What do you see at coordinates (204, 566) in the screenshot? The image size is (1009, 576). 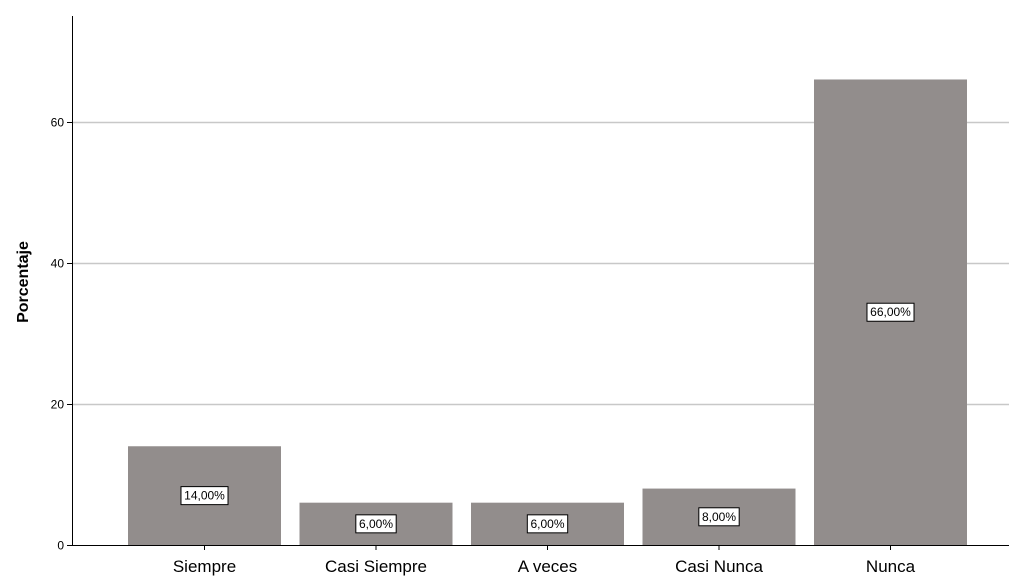 I see `x-tick-label: Siempre` at bounding box center [204, 566].